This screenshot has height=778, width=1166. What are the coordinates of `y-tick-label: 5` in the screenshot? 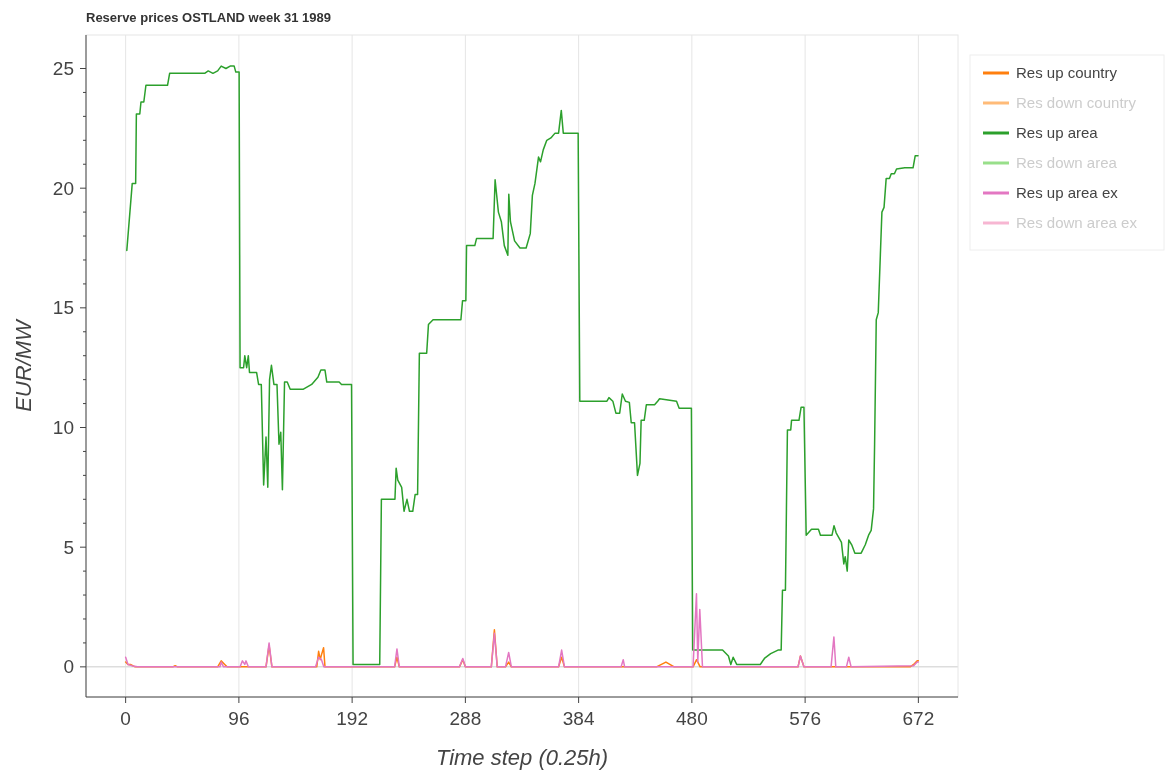 It's located at (68, 547).